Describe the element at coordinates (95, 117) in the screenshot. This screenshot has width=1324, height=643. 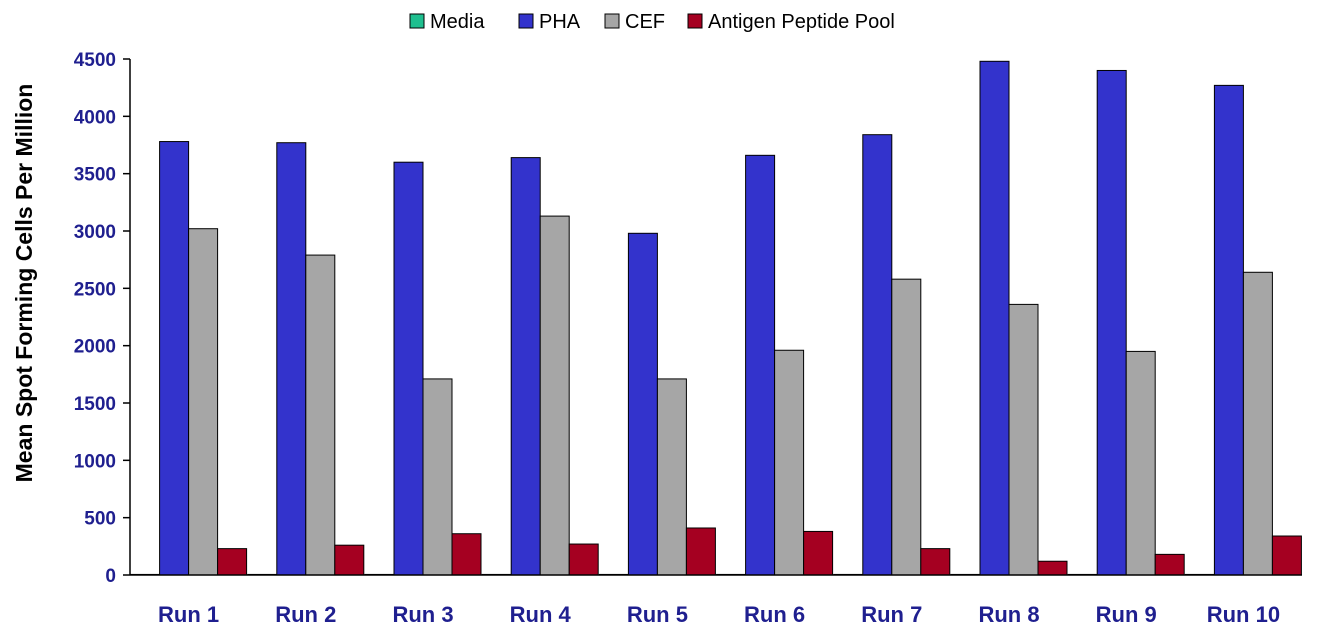
I see `y-tick-label: 4000` at that location.